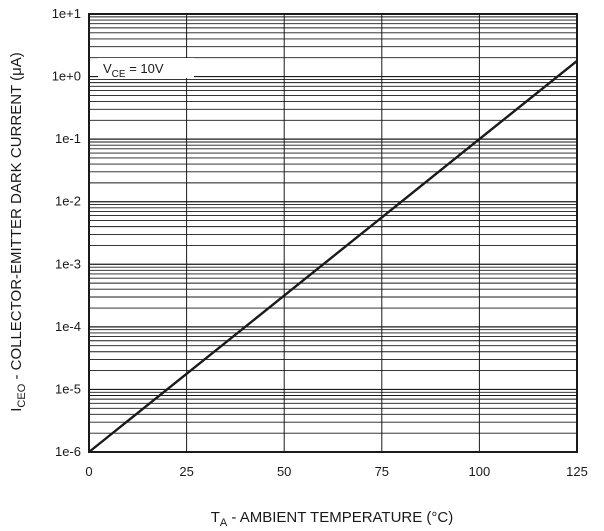  I want to click on x-tick-label: 0, so click(88, 471).